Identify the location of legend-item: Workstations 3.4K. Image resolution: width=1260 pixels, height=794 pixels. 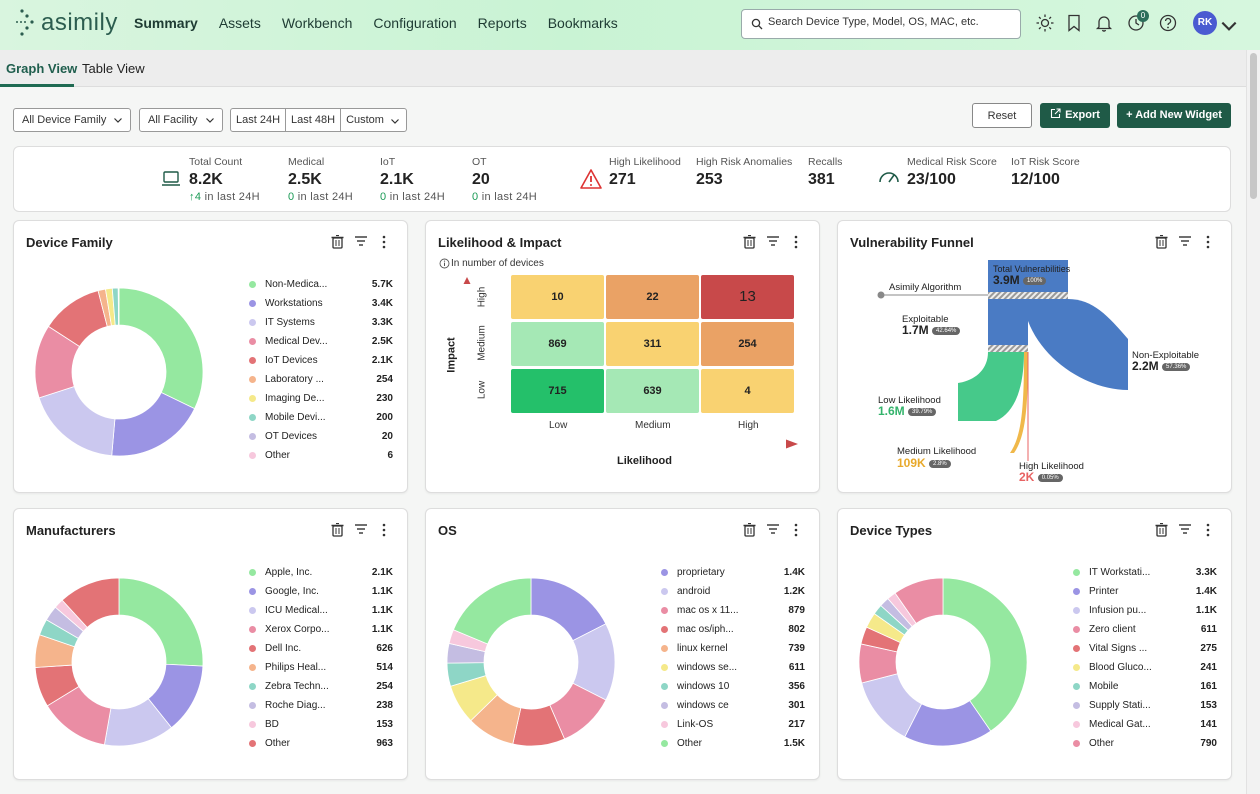
(321, 305).